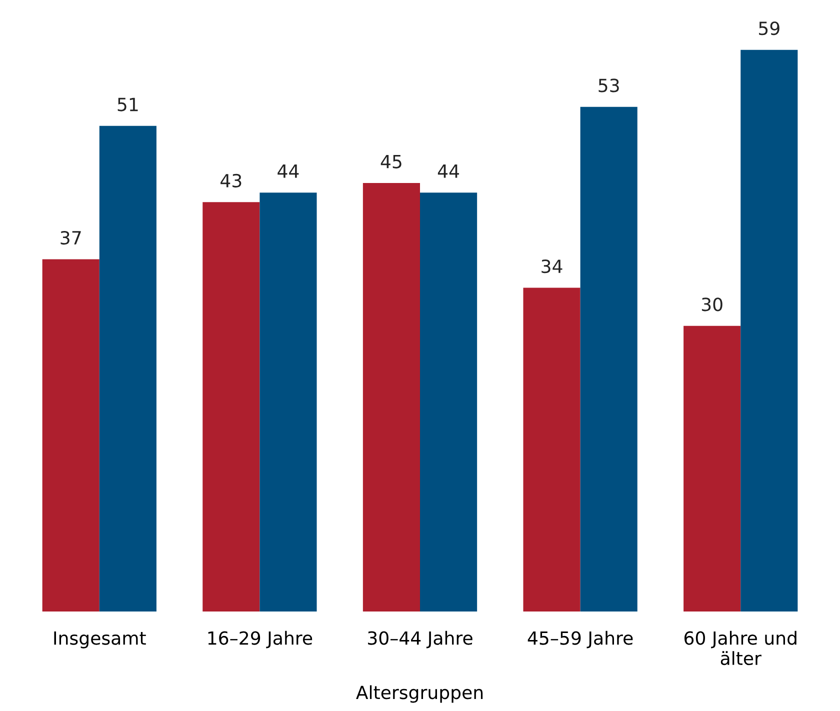 This screenshot has height=711, width=840. I want to click on x-tick-label: 16–29 Jahre, so click(260, 639).